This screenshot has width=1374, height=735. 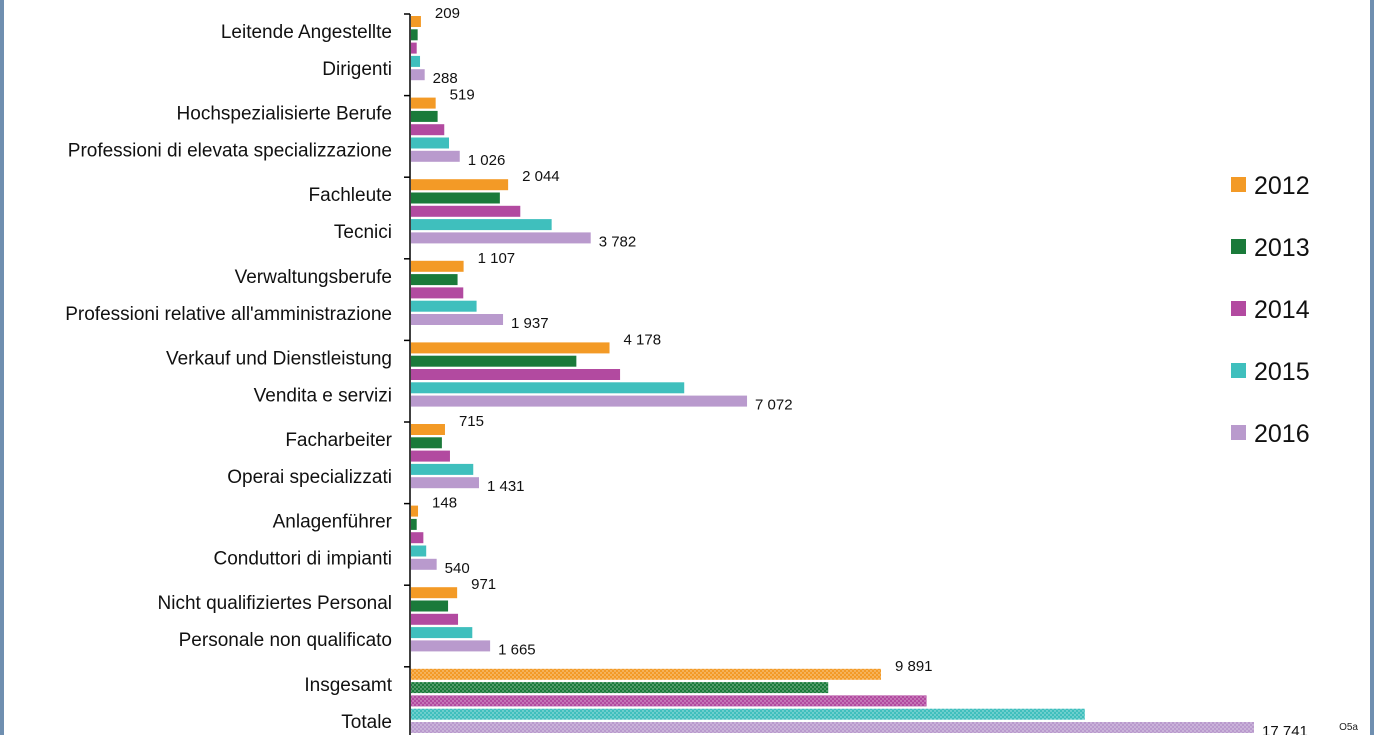 What do you see at coordinates (548, 388) in the screenshot?
I see `bar-2015-cat4` at bounding box center [548, 388].